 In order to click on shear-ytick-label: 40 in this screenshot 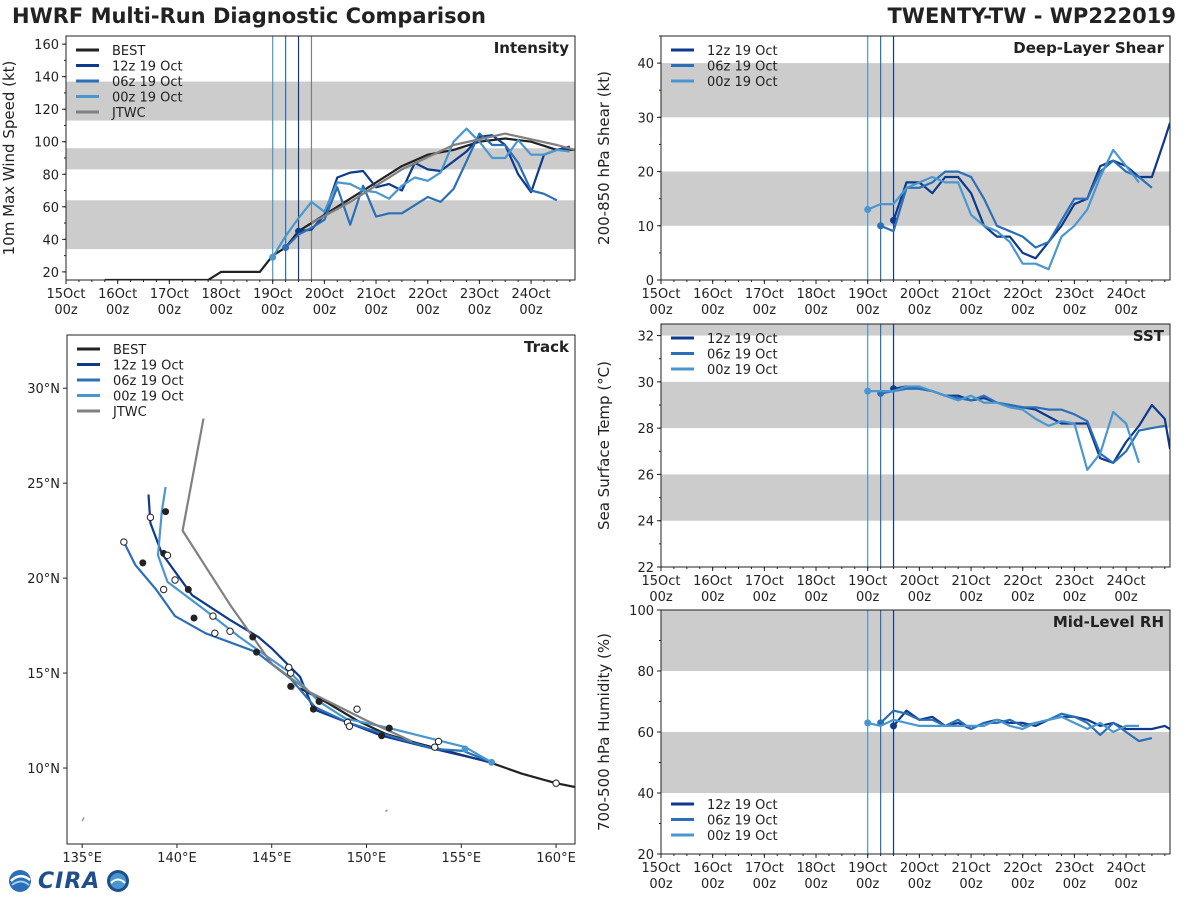, I will do `click(645, 64)`.